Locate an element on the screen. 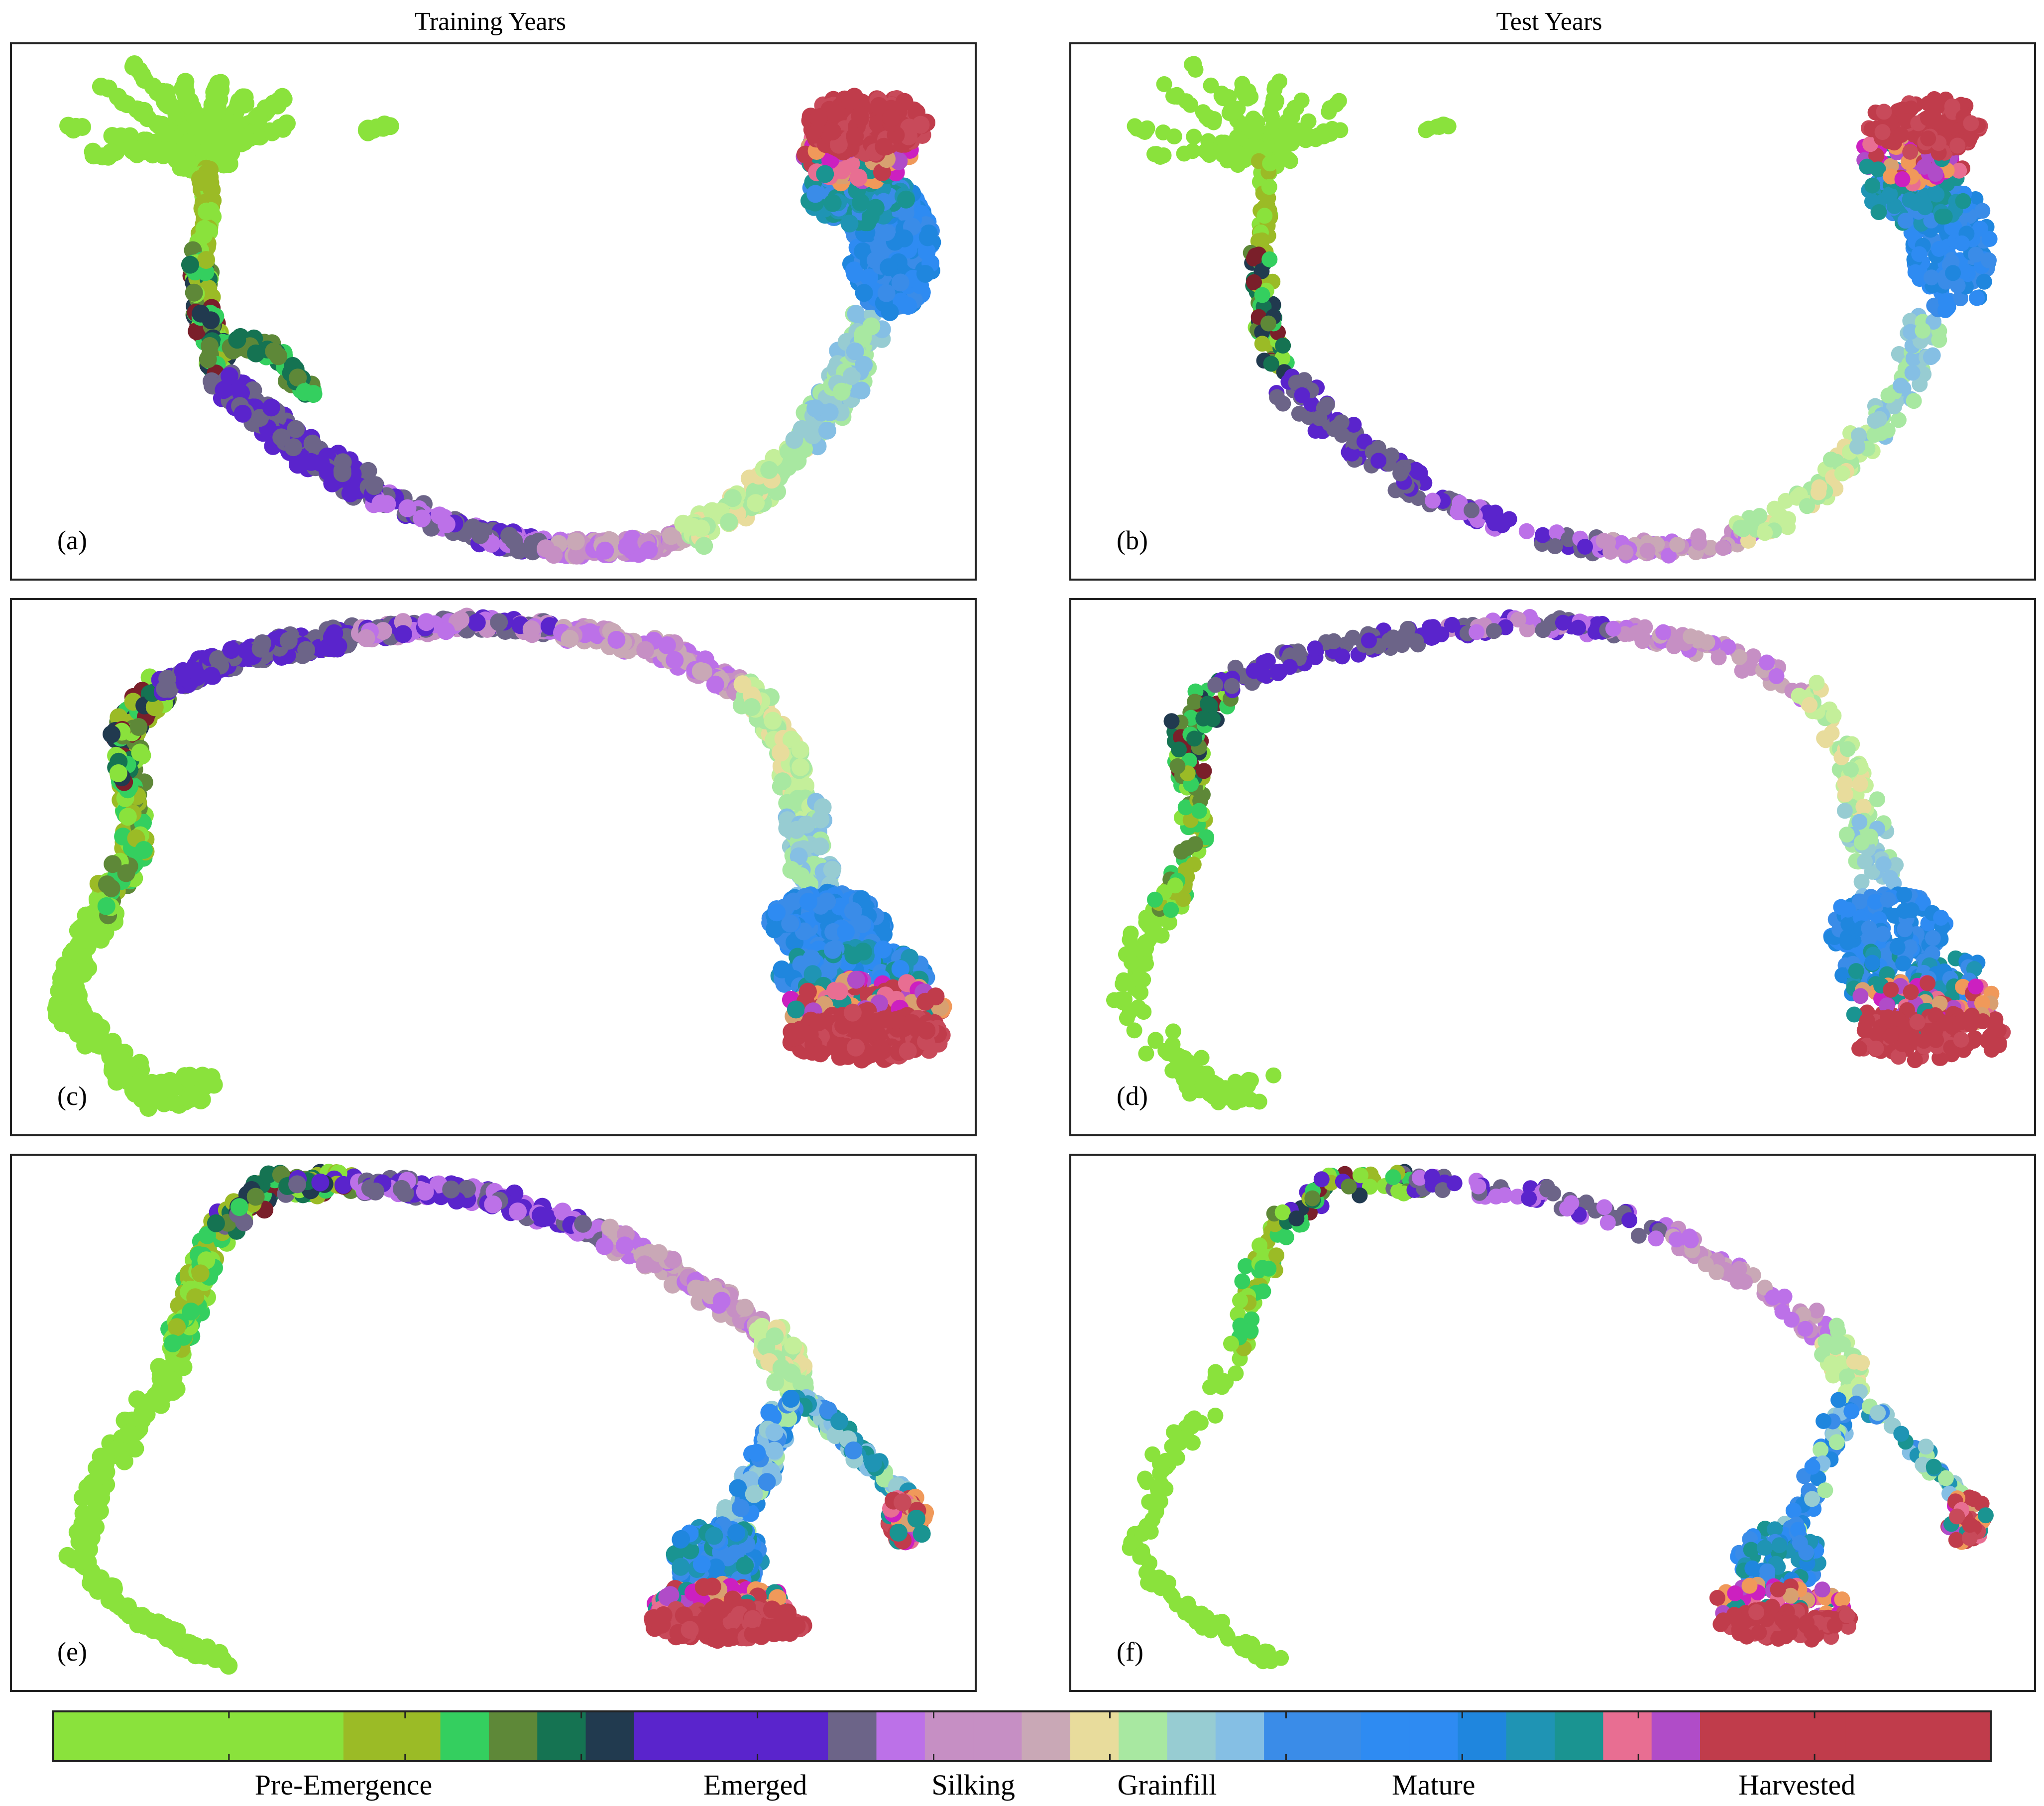 The image size is (2044, 1806). panel-c: (c) is located at coordinates (494, 867).